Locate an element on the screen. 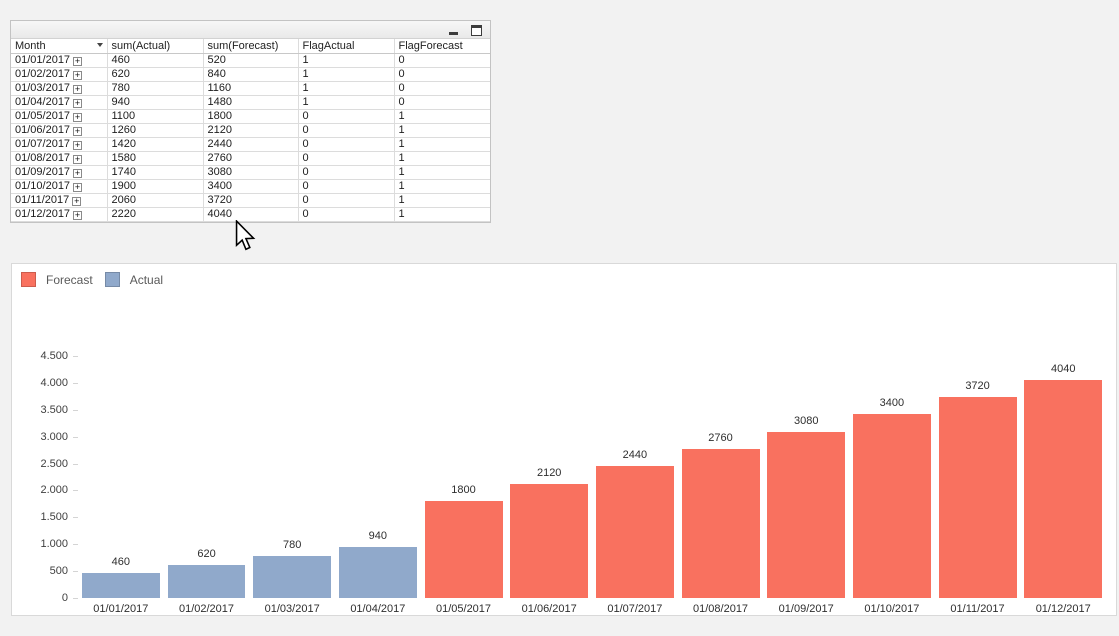 This screenshot has width=1119, height=636. sum-actual-cell: 2060 is located at coordinates (155, 200).